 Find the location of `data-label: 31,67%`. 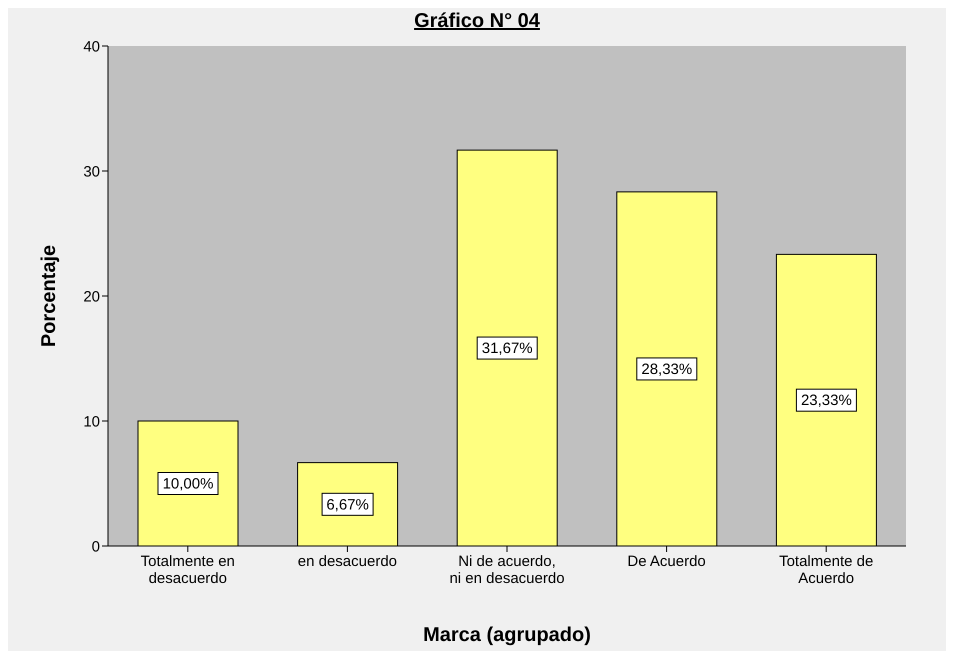

data-label: 31,67% is located at coordinates (507, 349).